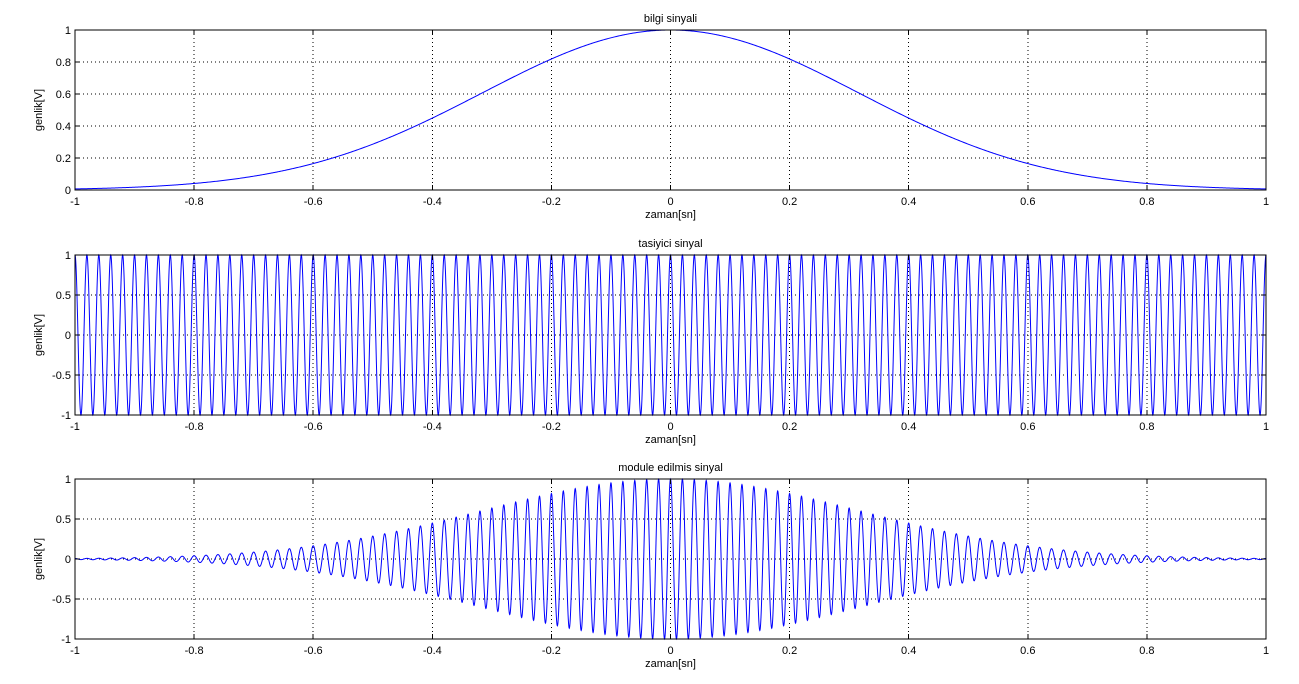 This screenshot has height=684, width=1299. What do you see at coordinates (670, 468) in the screenshot?
I see `chart-title: module edilmis sinyal` at bounding box center [670, 468].